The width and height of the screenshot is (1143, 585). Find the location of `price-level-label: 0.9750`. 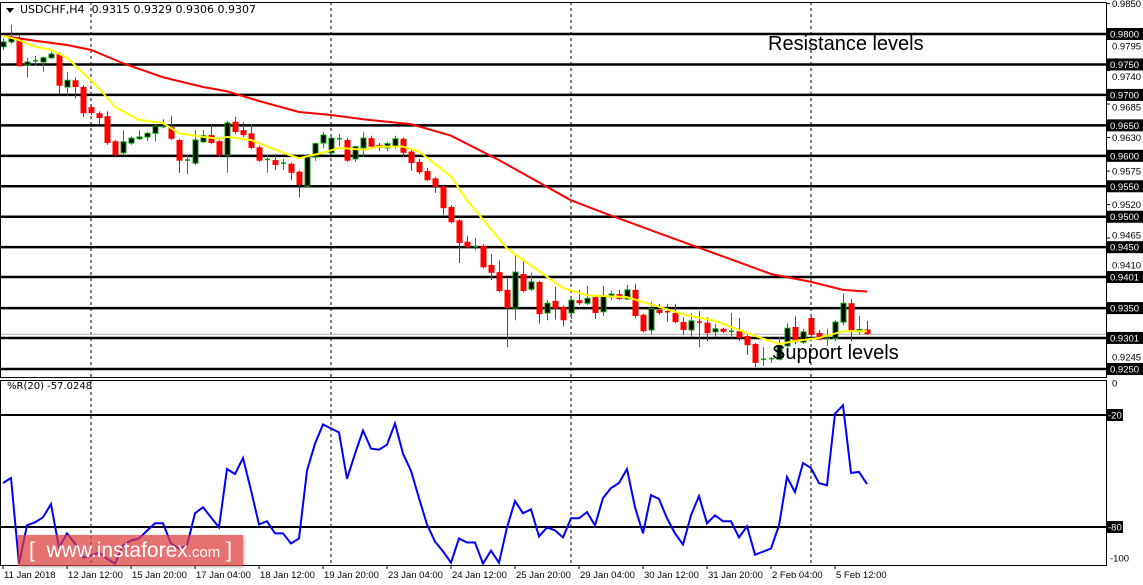

price-level-label: 0.9750 is located at coordinates (1124, 65).